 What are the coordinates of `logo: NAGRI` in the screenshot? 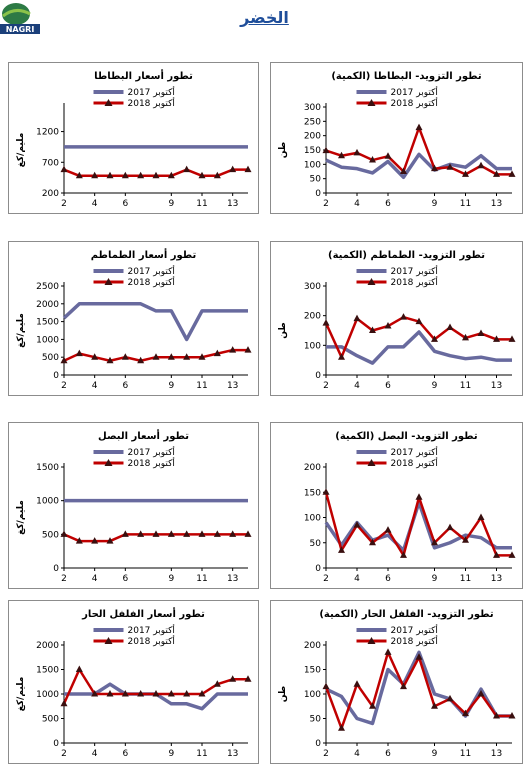 It's located at (20, 18).